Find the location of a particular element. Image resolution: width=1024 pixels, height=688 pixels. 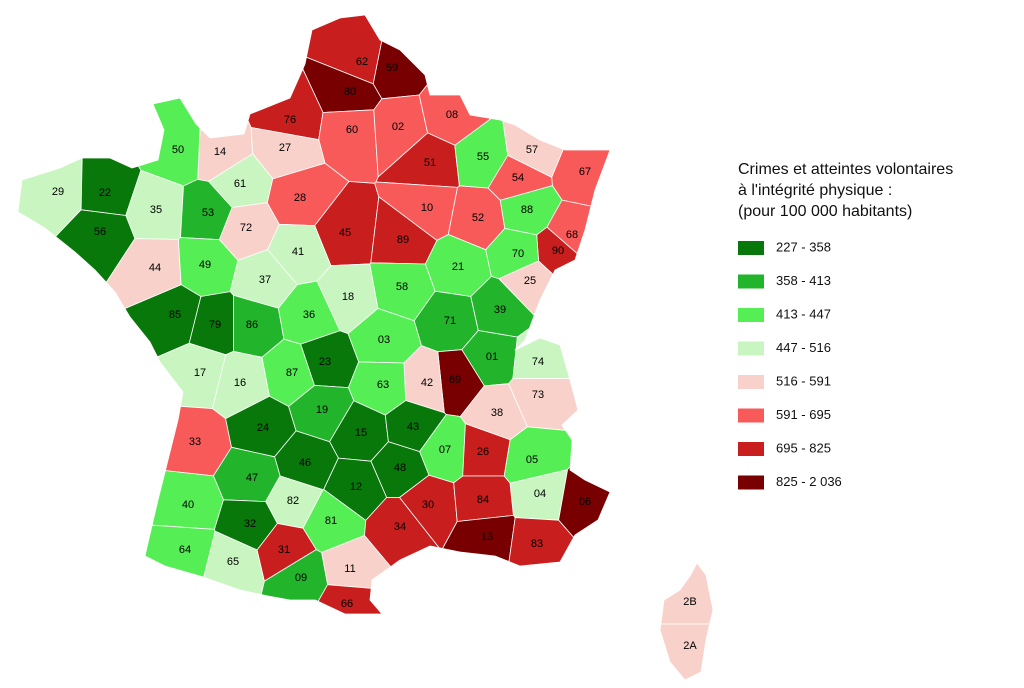

legend-title: à l'intégrité physique : is located at coordinates (815, 190).